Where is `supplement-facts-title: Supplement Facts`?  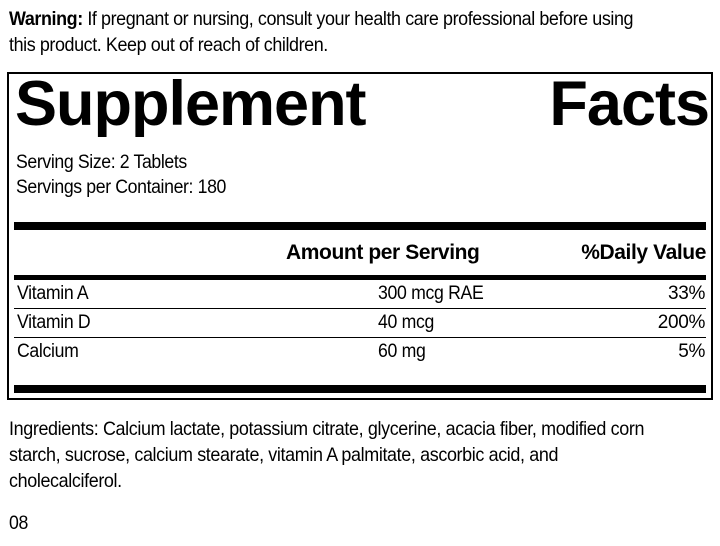 supplement-facts-title: Supplement Facts is located at coordinates (362, 104).